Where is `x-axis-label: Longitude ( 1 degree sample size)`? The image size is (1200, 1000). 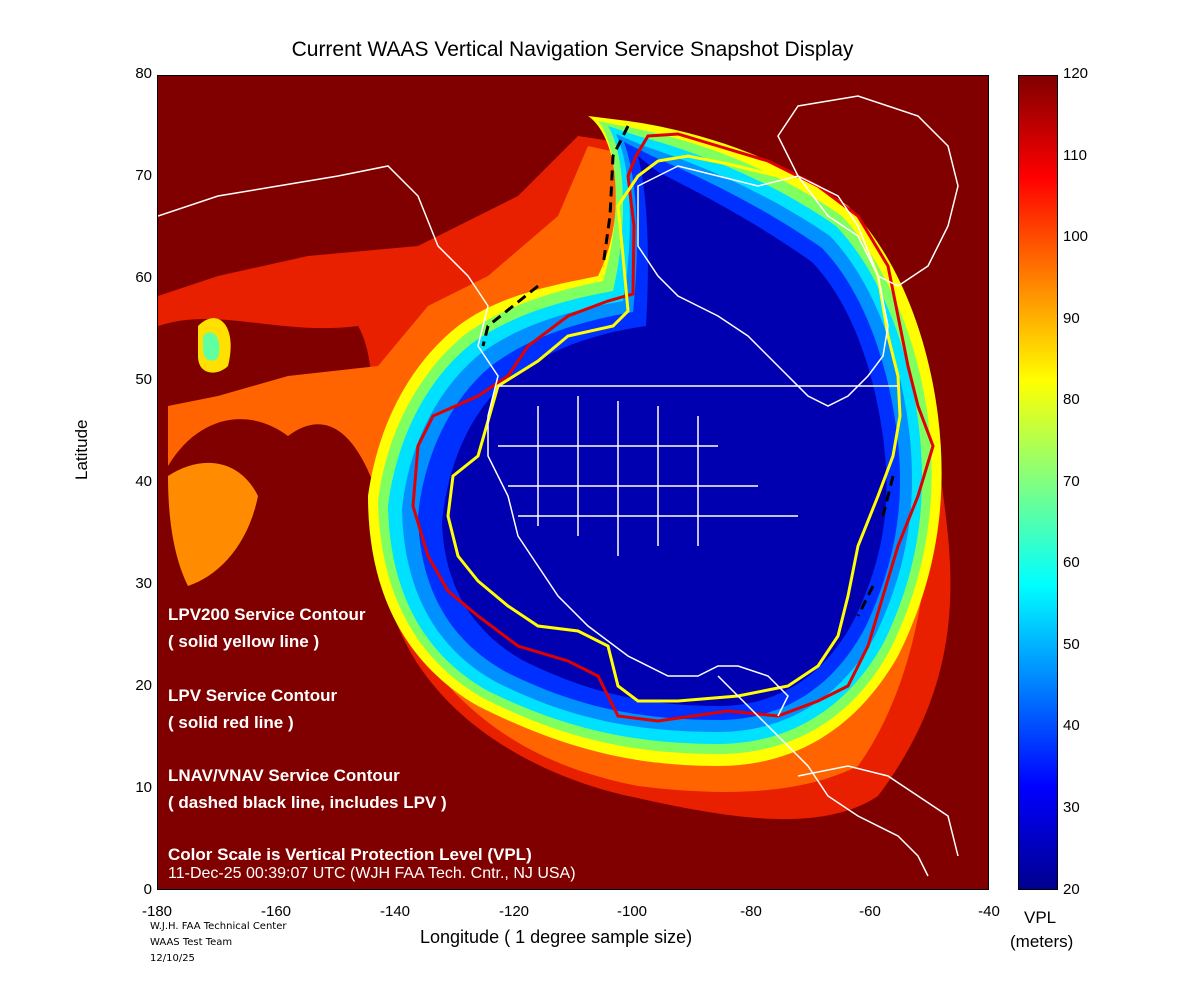
x-axis-label: Longitude ( 1 degree sample size) is located at coordinates (556, 937).